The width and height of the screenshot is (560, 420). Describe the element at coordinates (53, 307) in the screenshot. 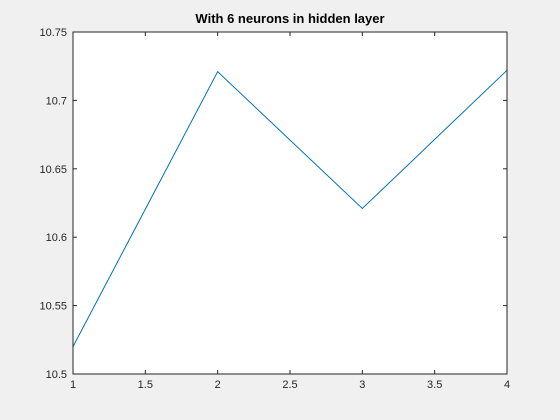

I see `y-tick-label: 10.55` at that location.